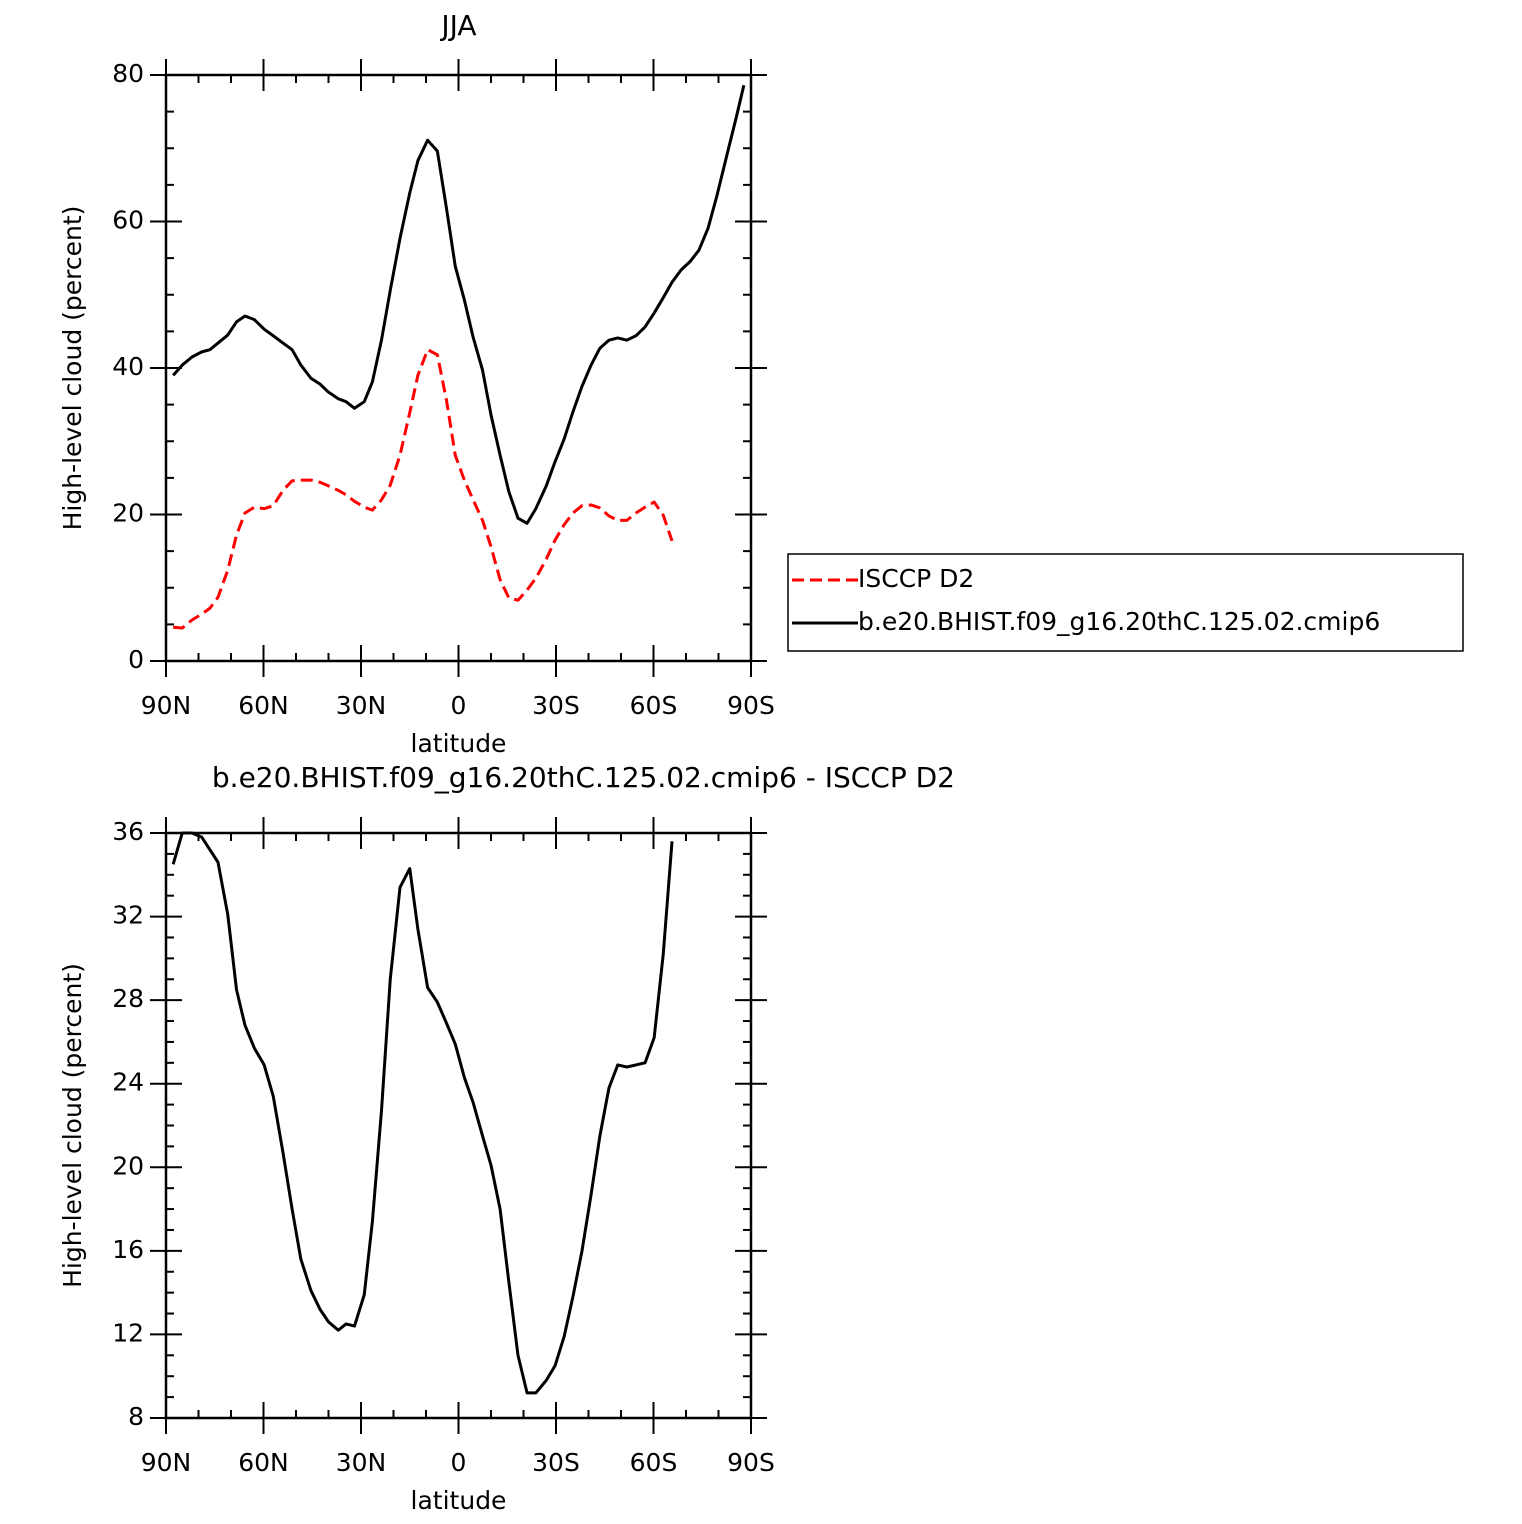 This screenshot has width=1522, height=1524. What do you see at coordinates (457, 25) in the screenshot?
I see `chart-title: JJA` at bounding box center [457, 25].